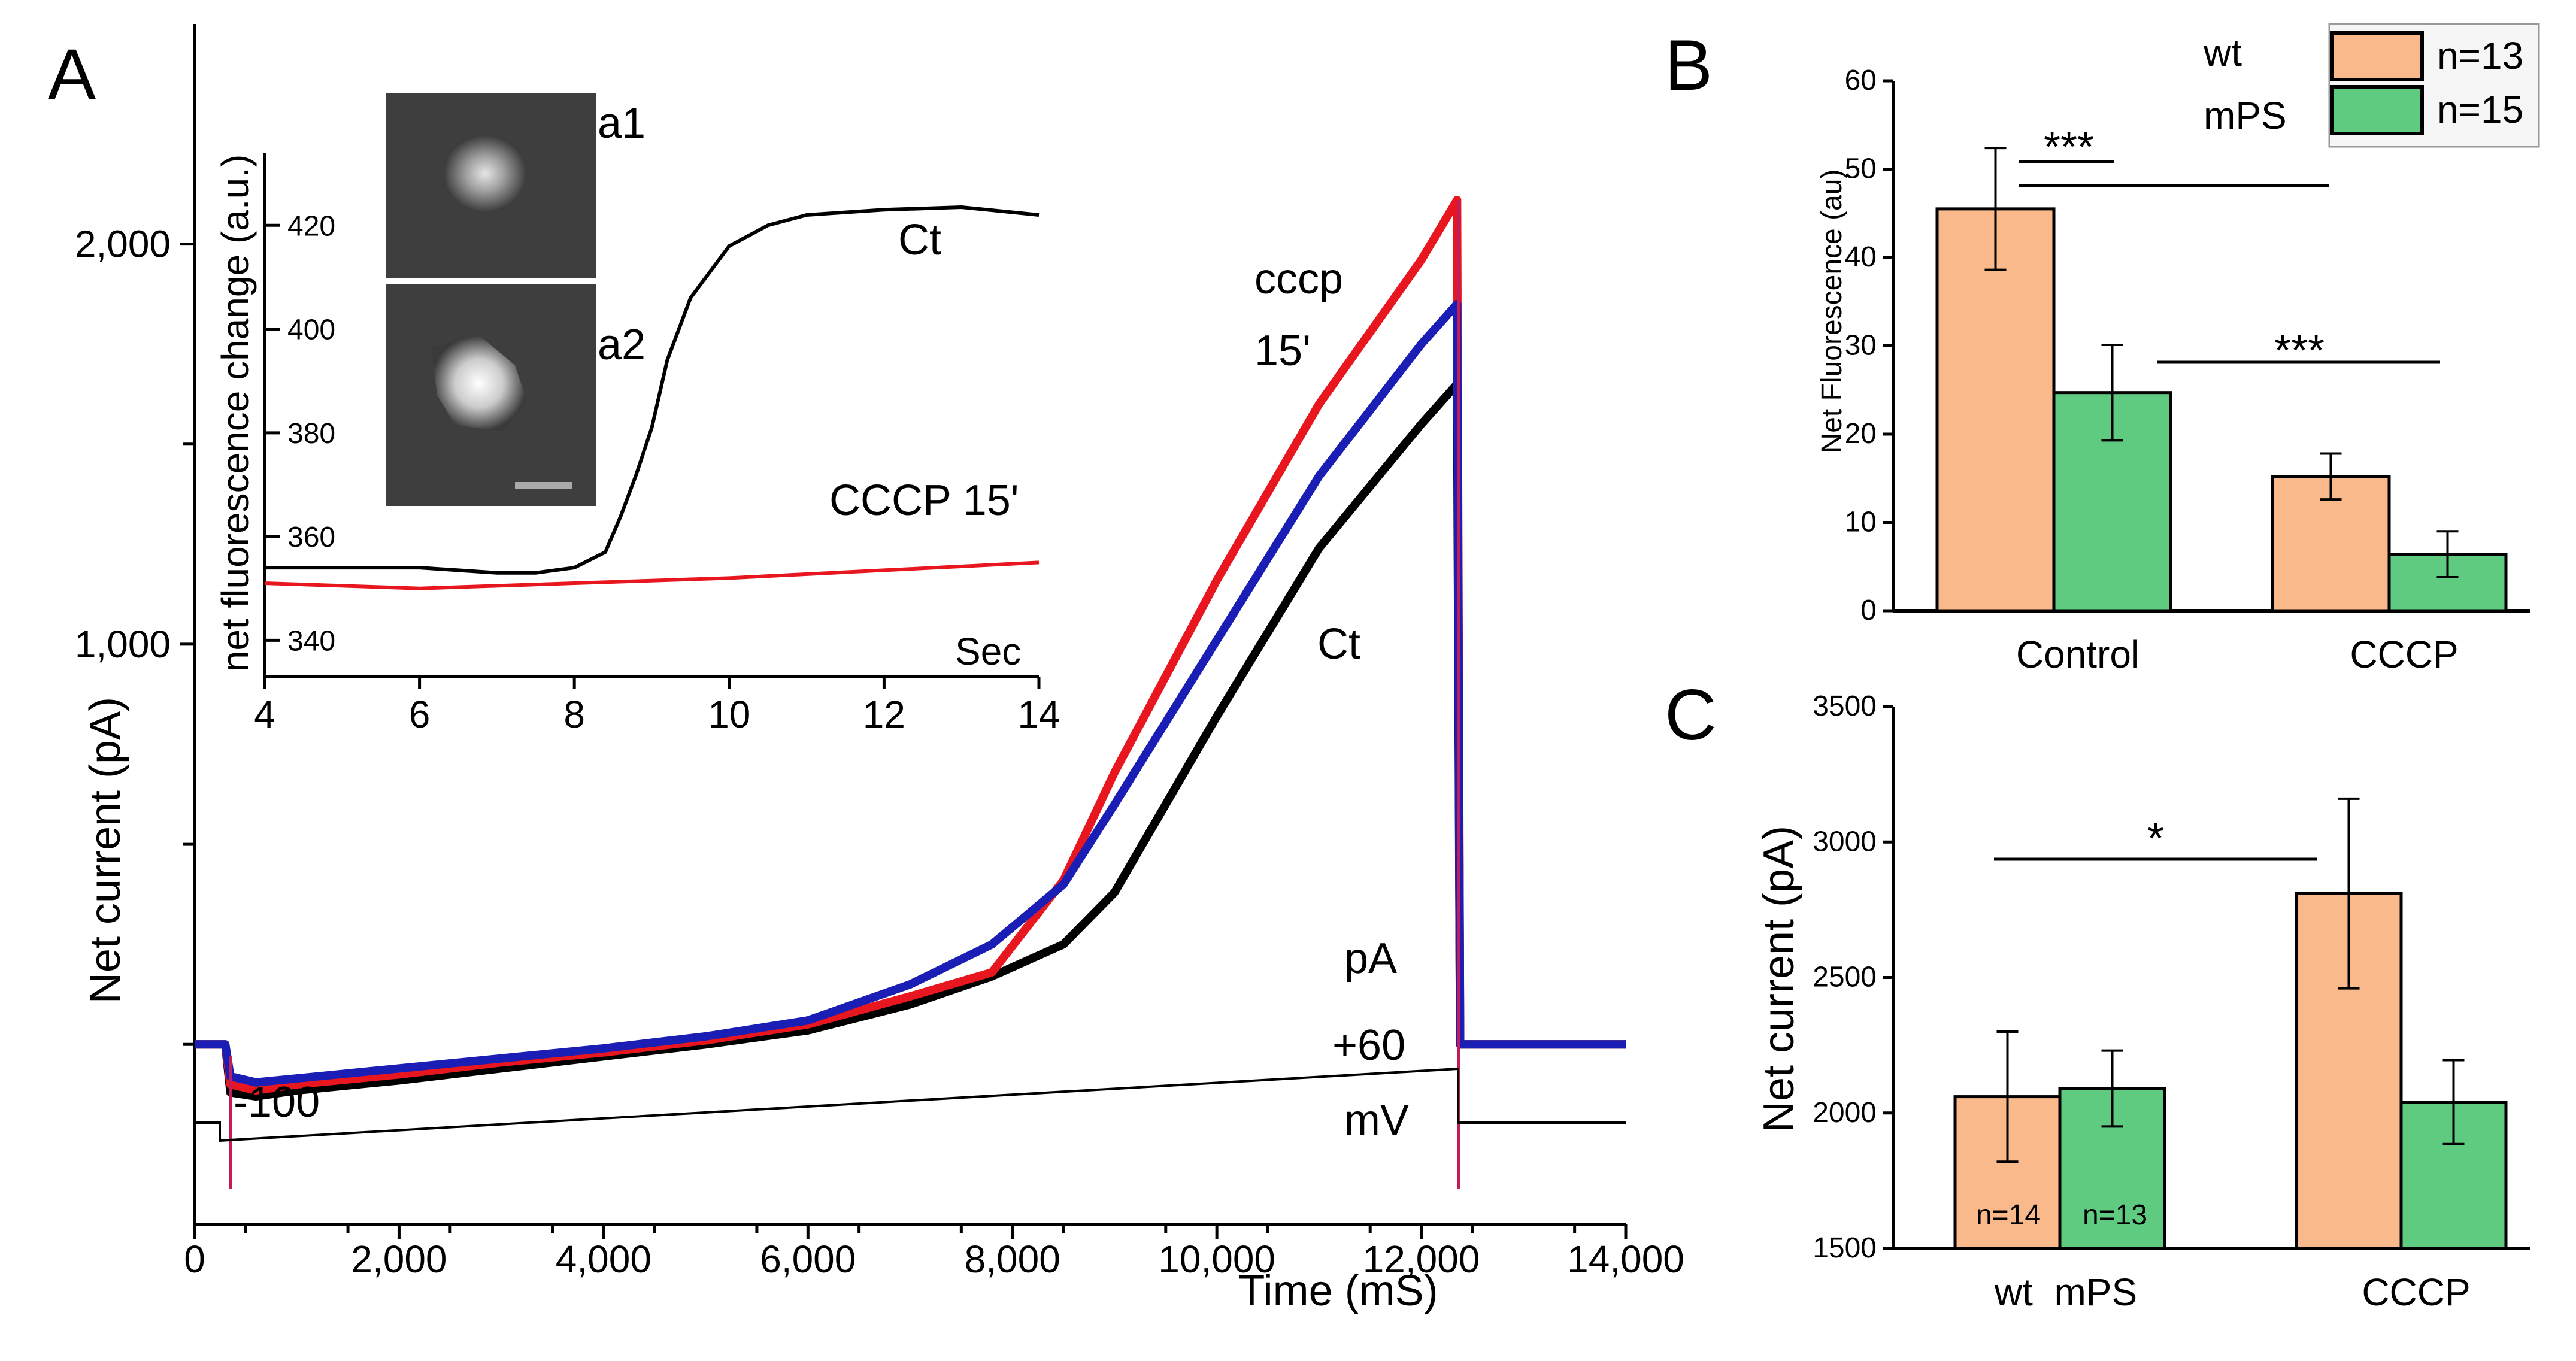 The width and height of the screenshot is (2576, 1361). Describe the element at coordinates (123, 244) in the screenshot. I see `panel-a-y-tick-label: 2,000` at that location.